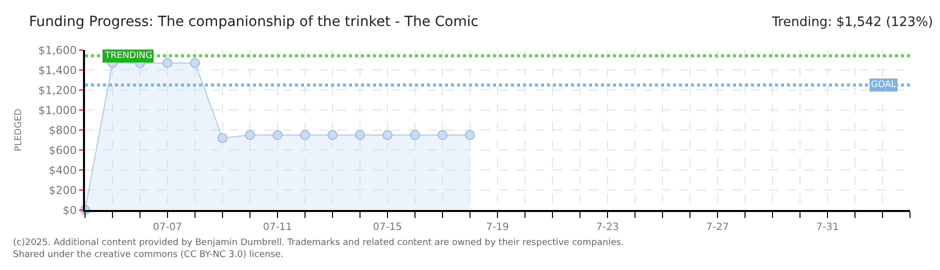 This screenshot has height=270, width=940. I want to click on y-tick-label: $400, so click(62, 170).